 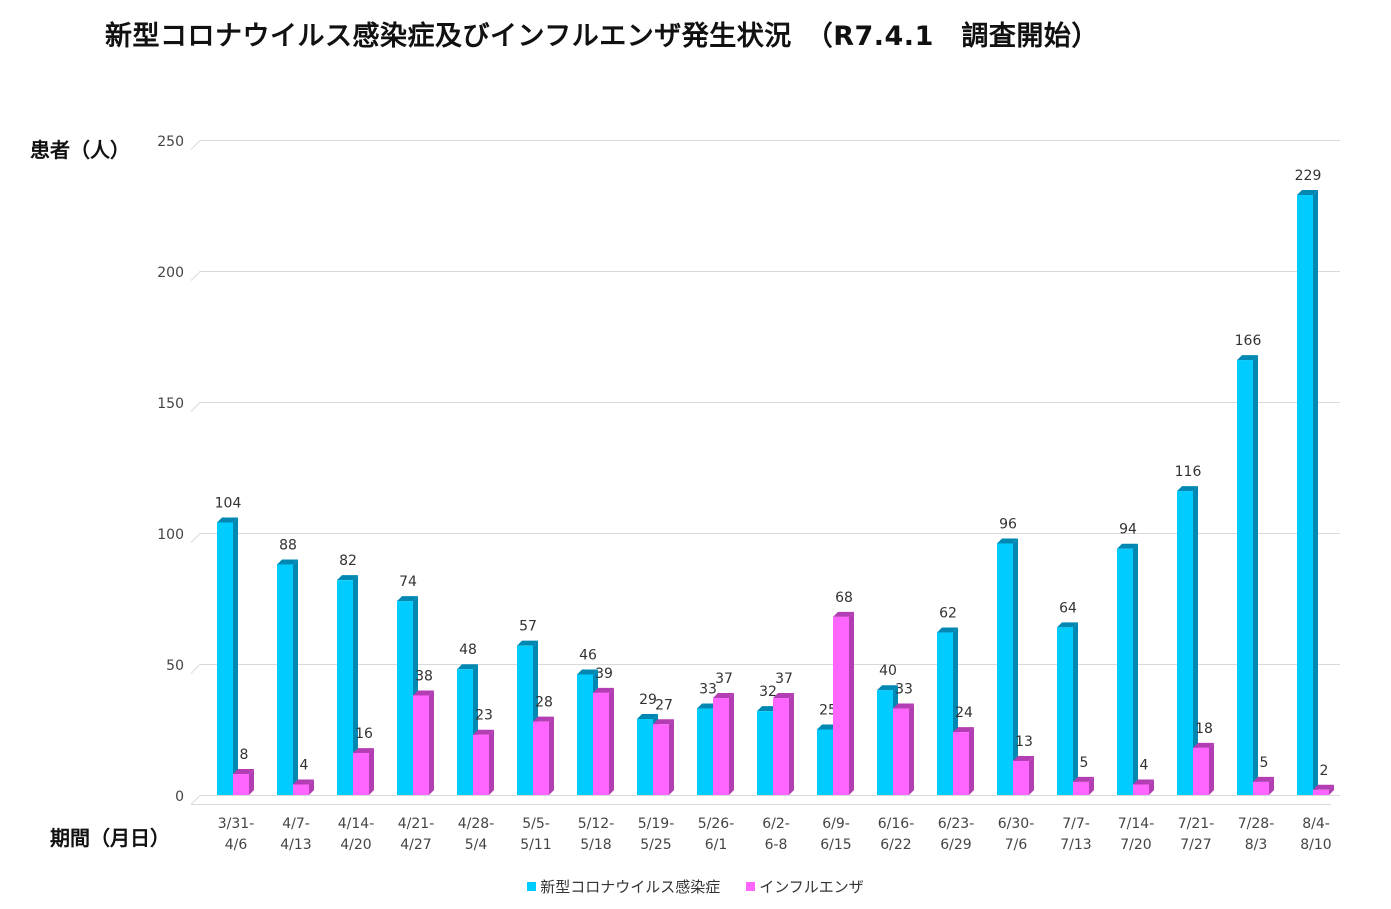 I want to click on data-label-covid: 33, so click(x=708, y=690).